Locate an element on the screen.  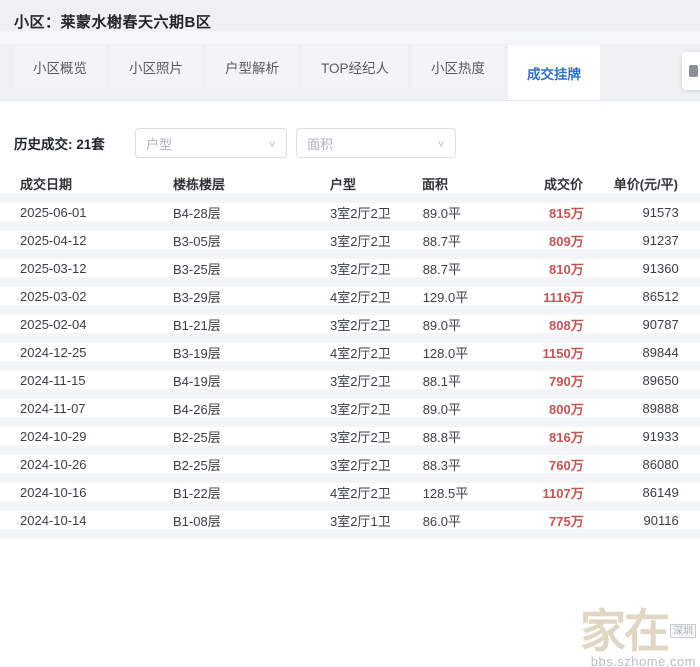
cell-layout: 3室2厅1卫 is located at coordinates (360, 521).